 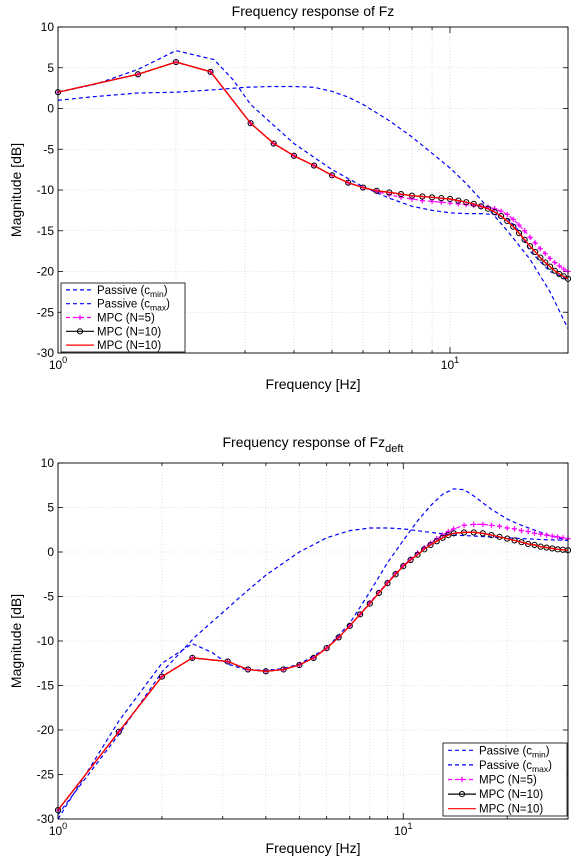 I want to click on x-tick-label: 10⁰, so click(x=58, y=363).